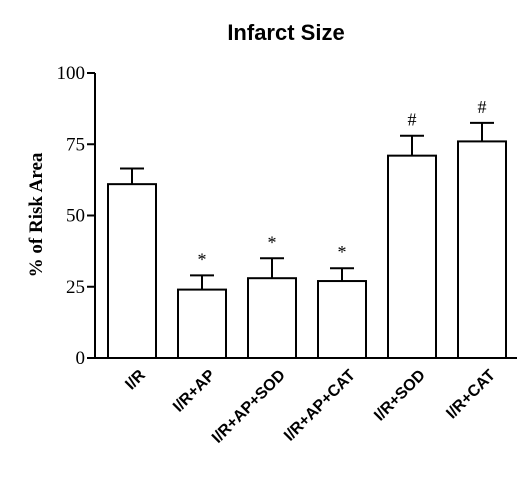 The height and width of the screenshot is (479, 522). What do you see at coordinates (285, 32) in the screenshot?
I see `chart-title: Infarct Size` at bounding box center [285, 32].